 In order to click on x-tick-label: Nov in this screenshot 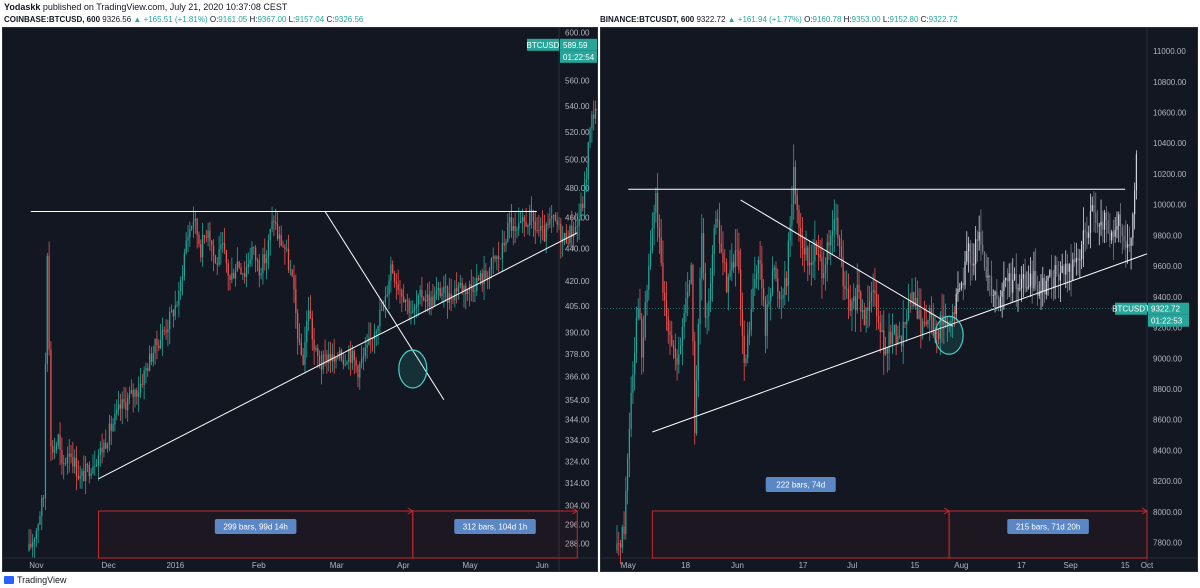, I will do `click(36, 565)`.